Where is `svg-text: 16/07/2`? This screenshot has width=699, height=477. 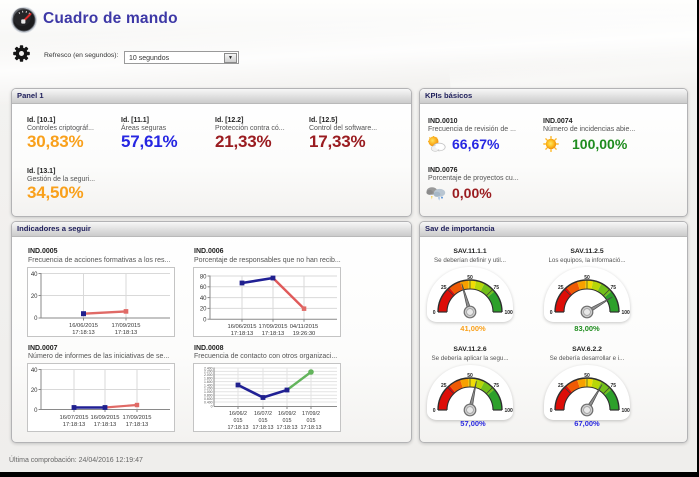 svg-text: 16/07/2 is located at coordinates (263, 414).